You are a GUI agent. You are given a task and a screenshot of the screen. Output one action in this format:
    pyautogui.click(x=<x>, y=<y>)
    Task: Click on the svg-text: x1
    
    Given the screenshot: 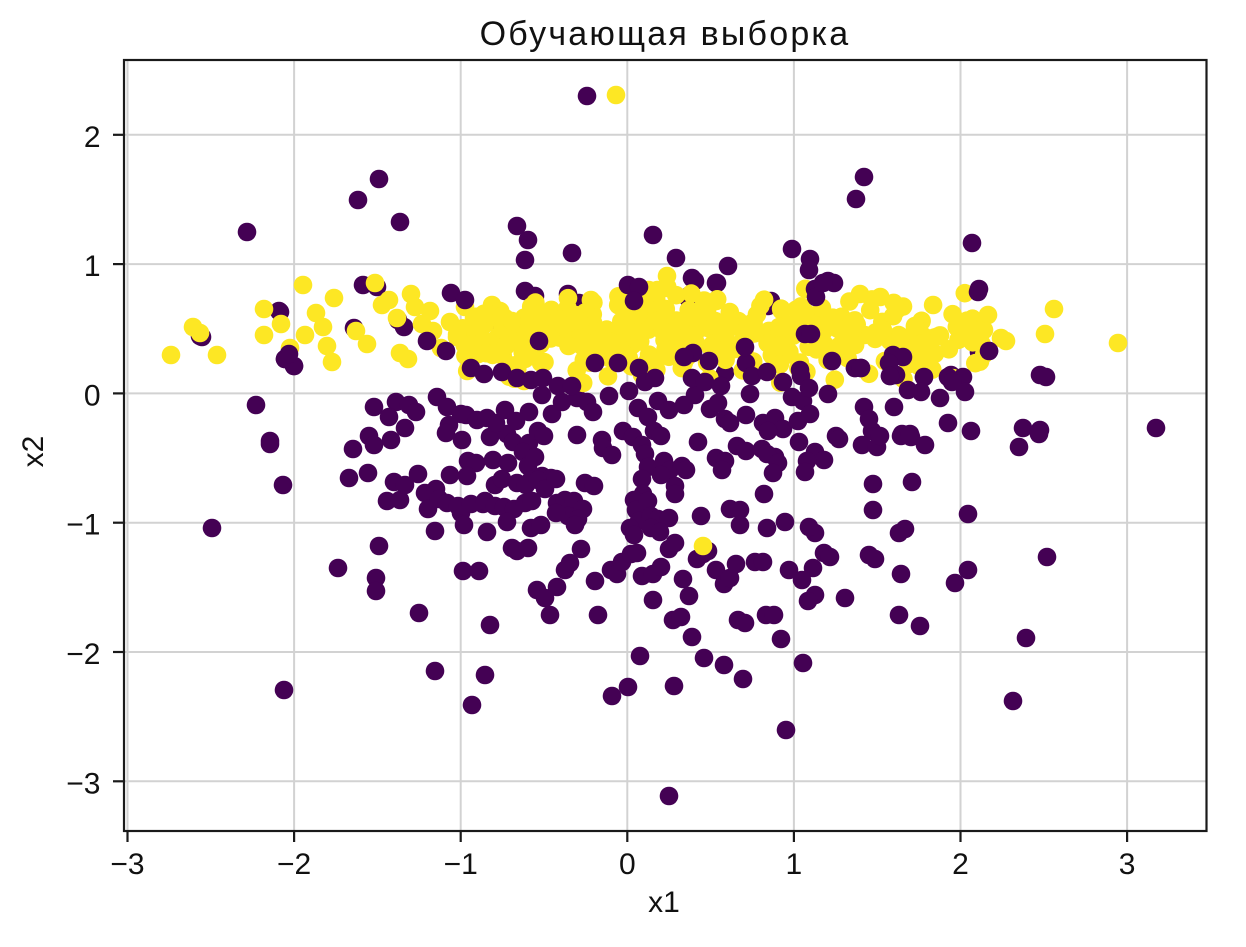 What is the action you would take?
    pyautogui.click(x=664, y=902)
    